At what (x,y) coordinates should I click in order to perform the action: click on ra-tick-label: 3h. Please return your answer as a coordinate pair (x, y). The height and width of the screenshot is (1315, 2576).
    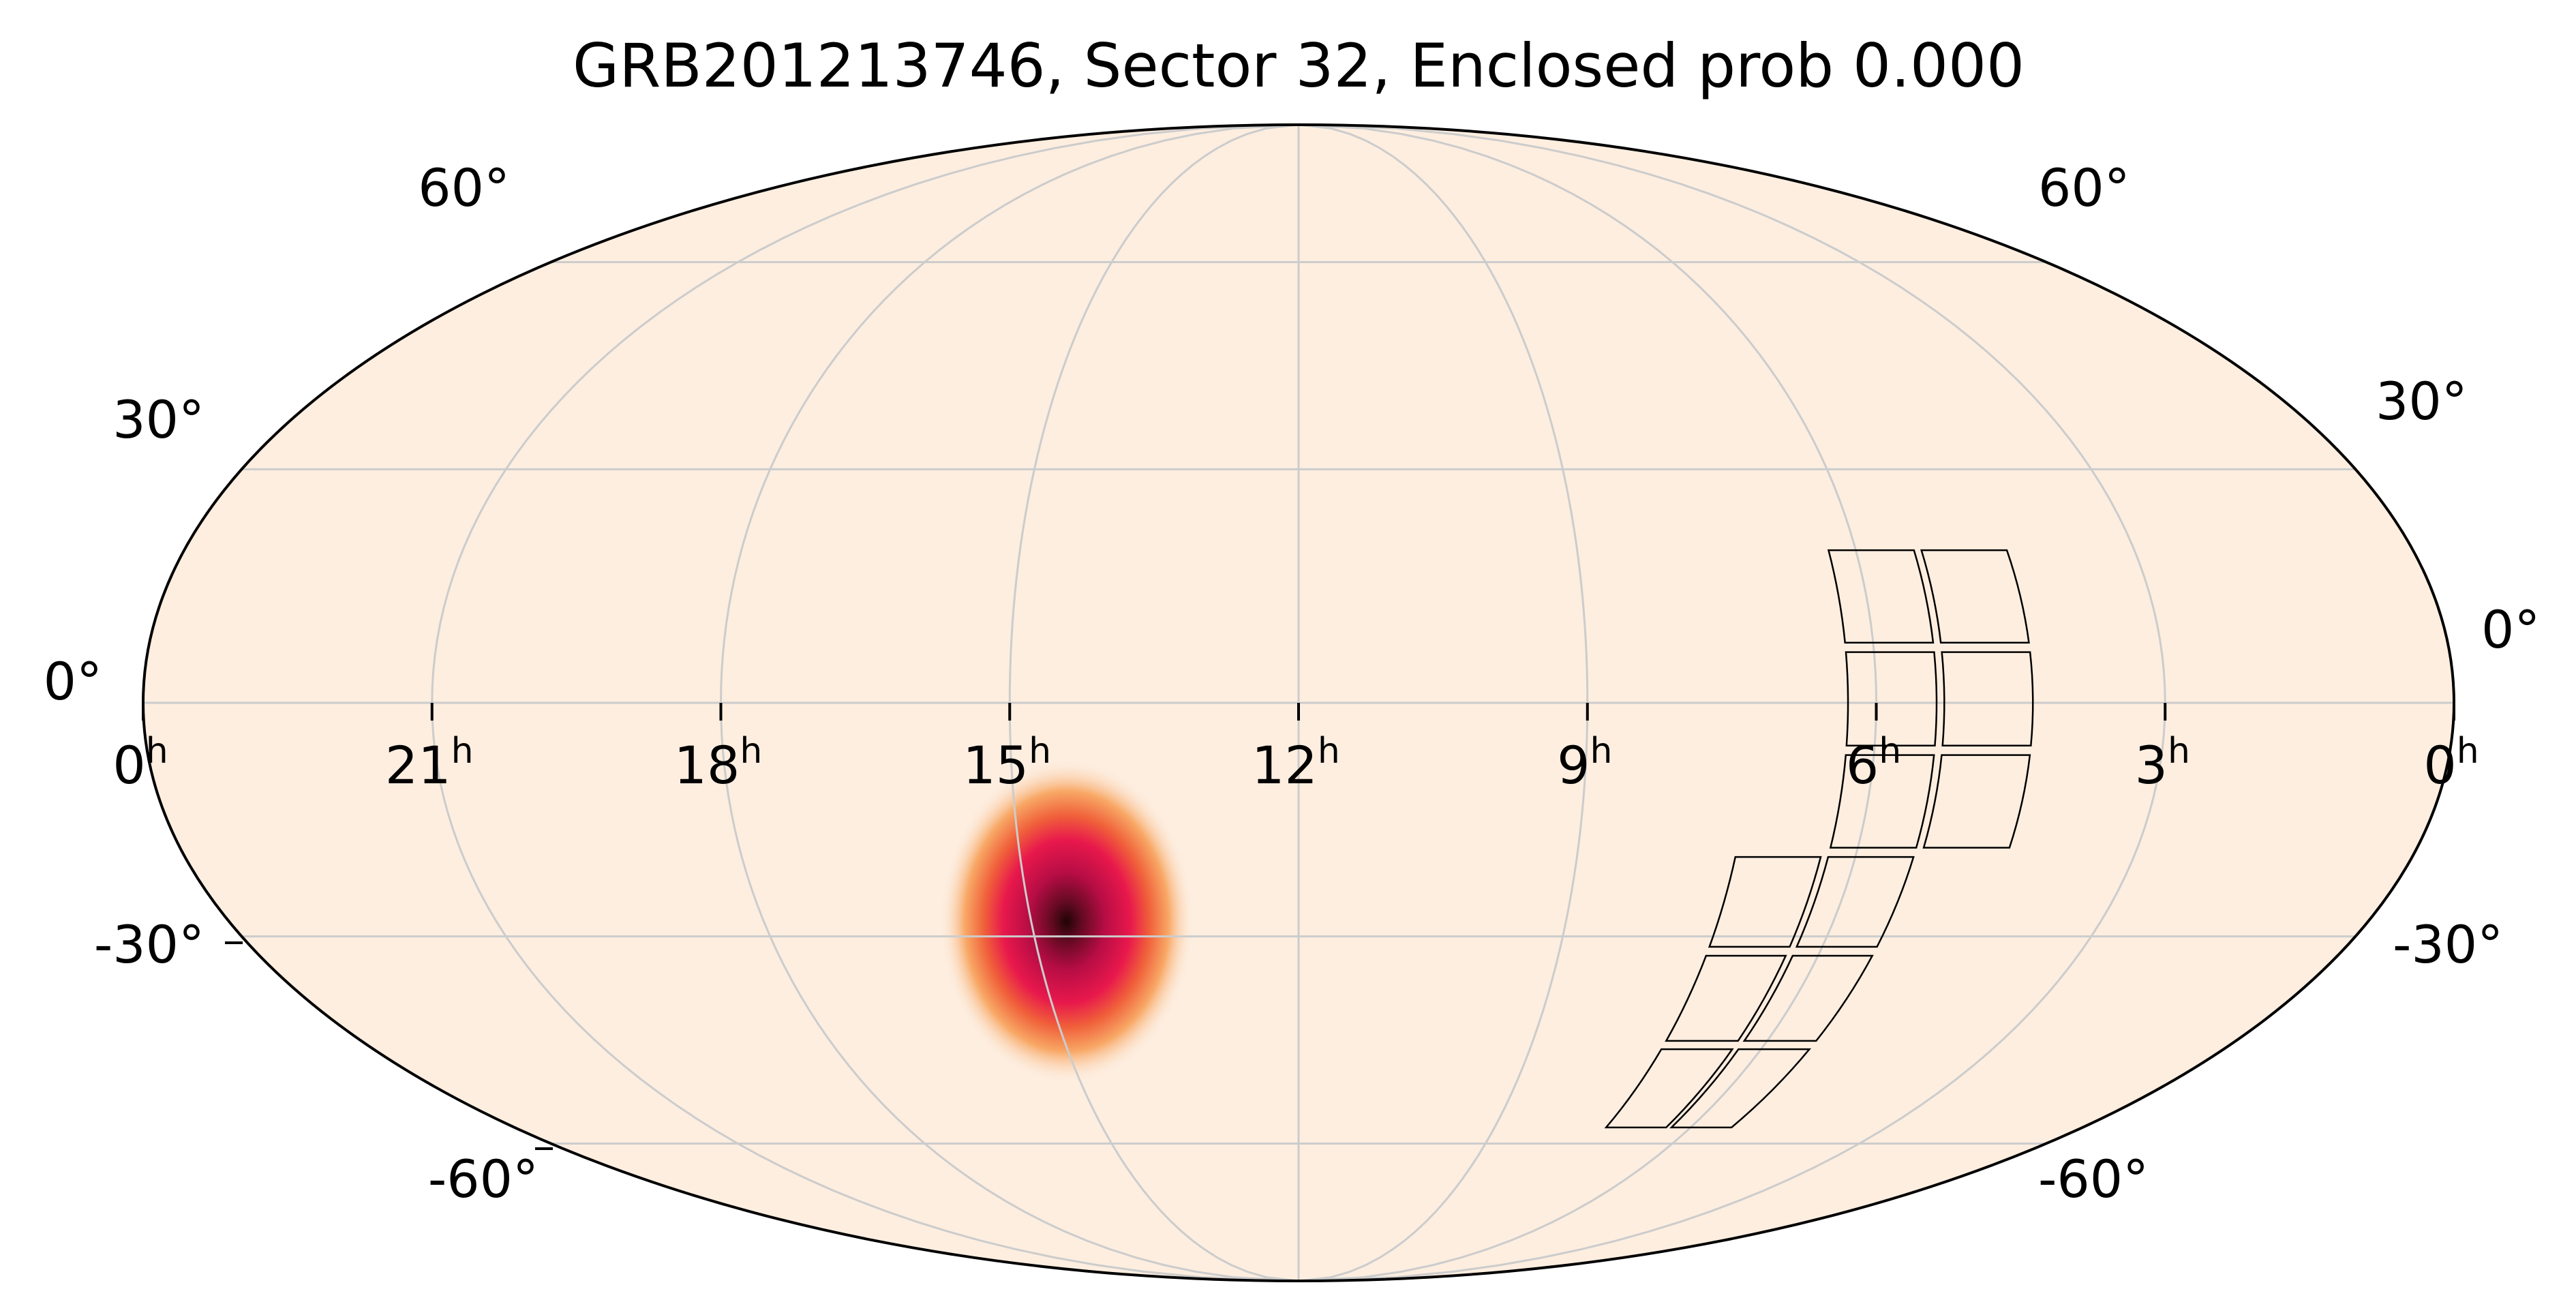
    Looking at the image, I should click on (2162, 764).